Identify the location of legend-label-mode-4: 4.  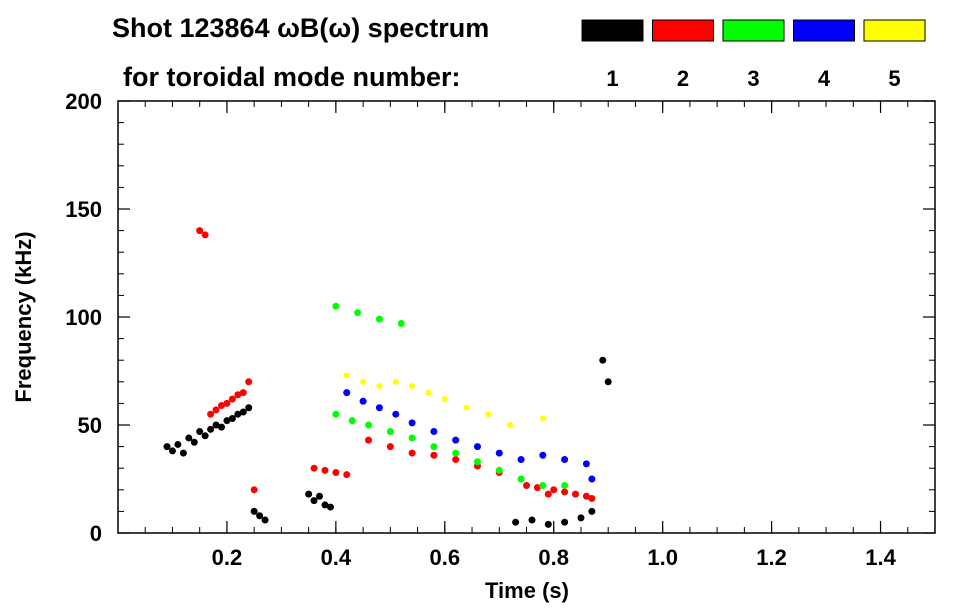
(824, 78).